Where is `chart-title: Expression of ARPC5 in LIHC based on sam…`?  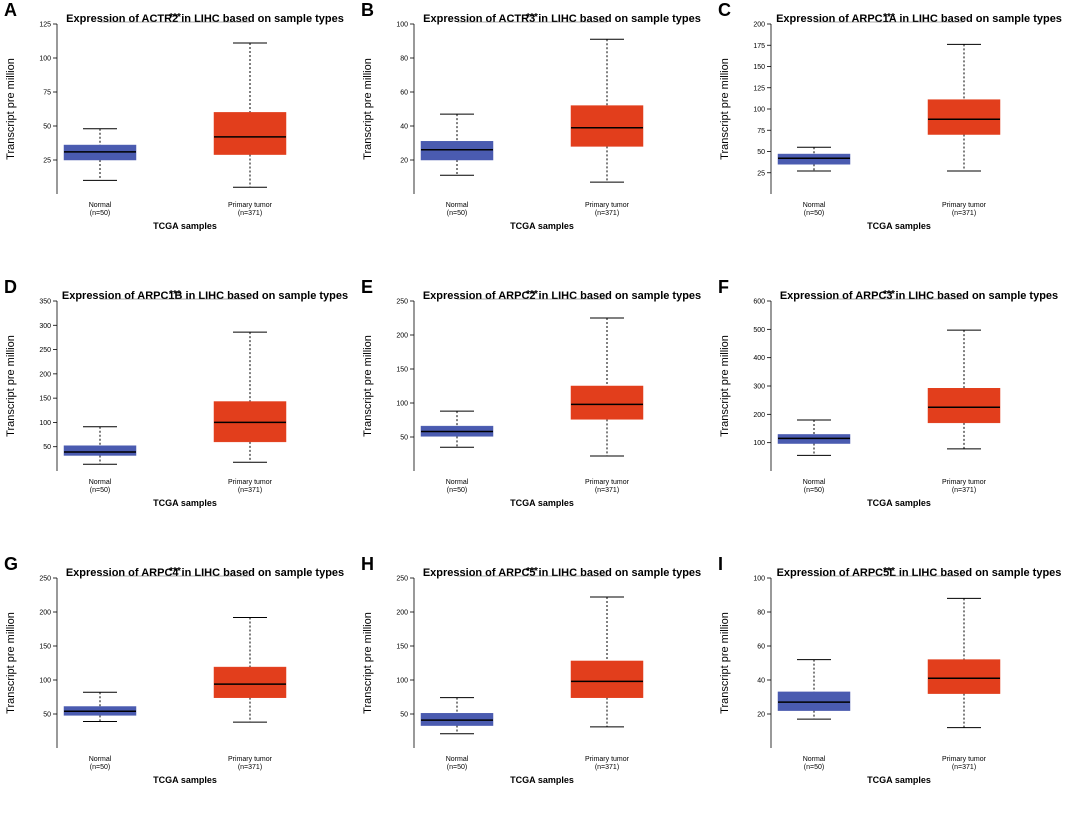 chart-title: Expression of ARPC5 in LIHC based on sam… is located at coordinates (562, 573).